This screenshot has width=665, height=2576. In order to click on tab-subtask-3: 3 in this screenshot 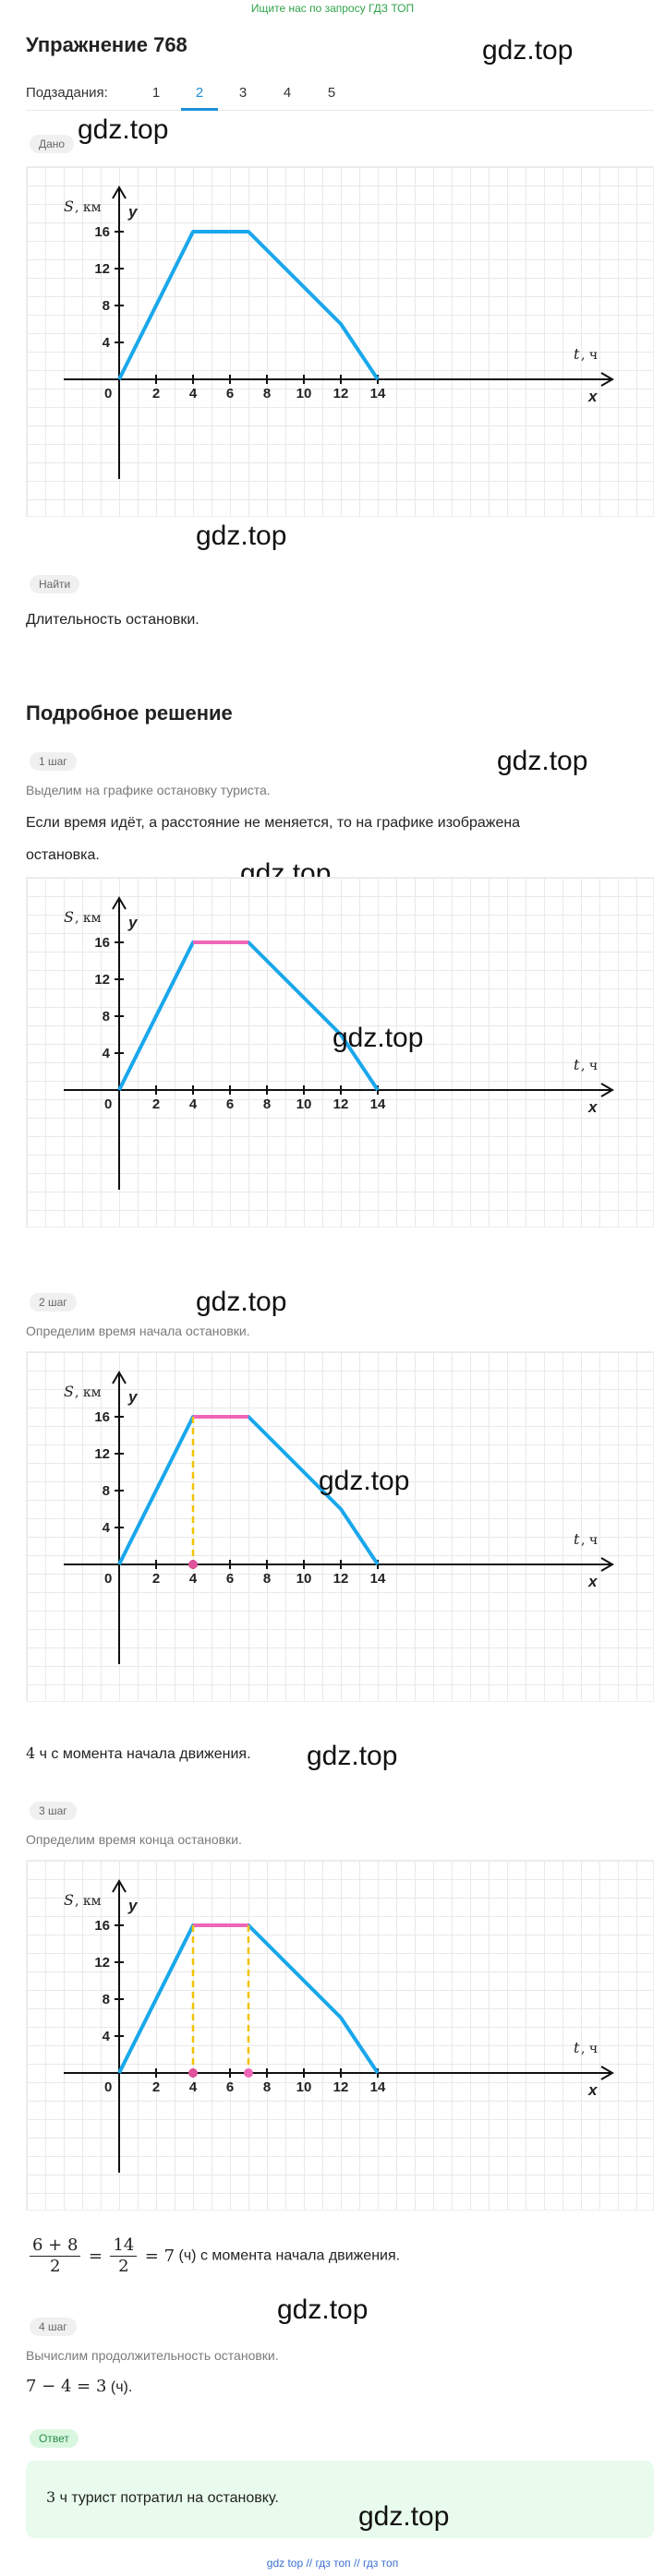, I will do `click(243, 93)`.